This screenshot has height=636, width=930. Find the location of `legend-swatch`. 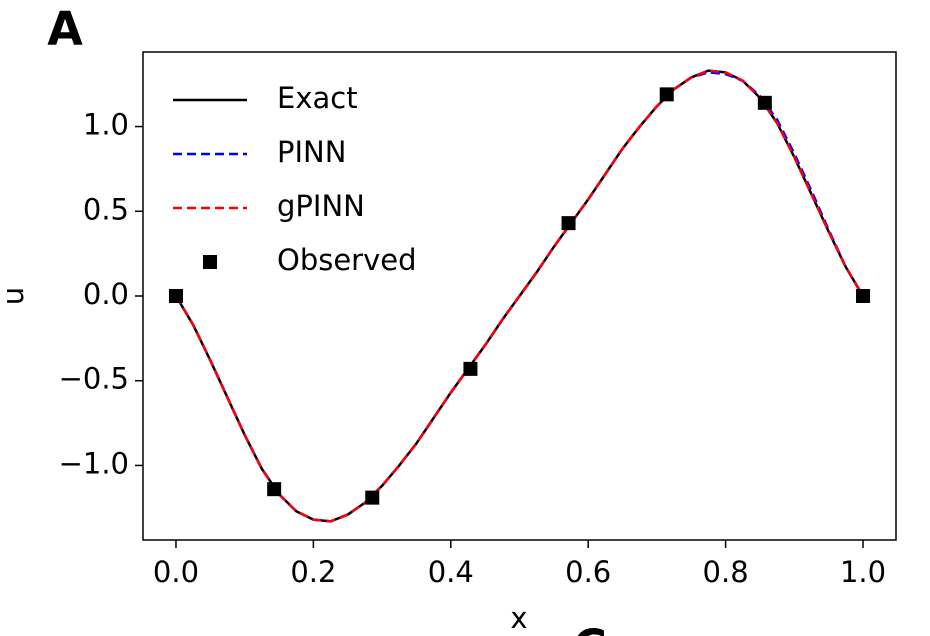

legend-swatch is located at coordinates (210, 262).